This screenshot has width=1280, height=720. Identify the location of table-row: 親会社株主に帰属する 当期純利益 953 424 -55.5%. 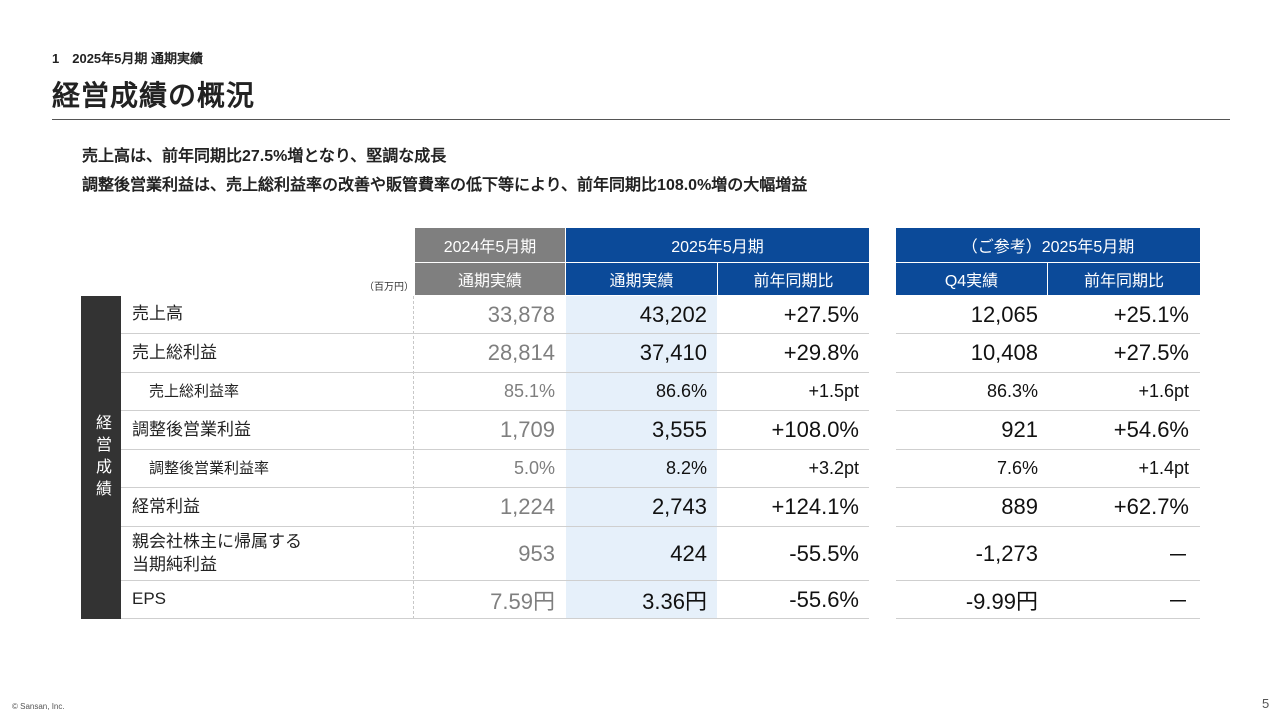
(495, 553).